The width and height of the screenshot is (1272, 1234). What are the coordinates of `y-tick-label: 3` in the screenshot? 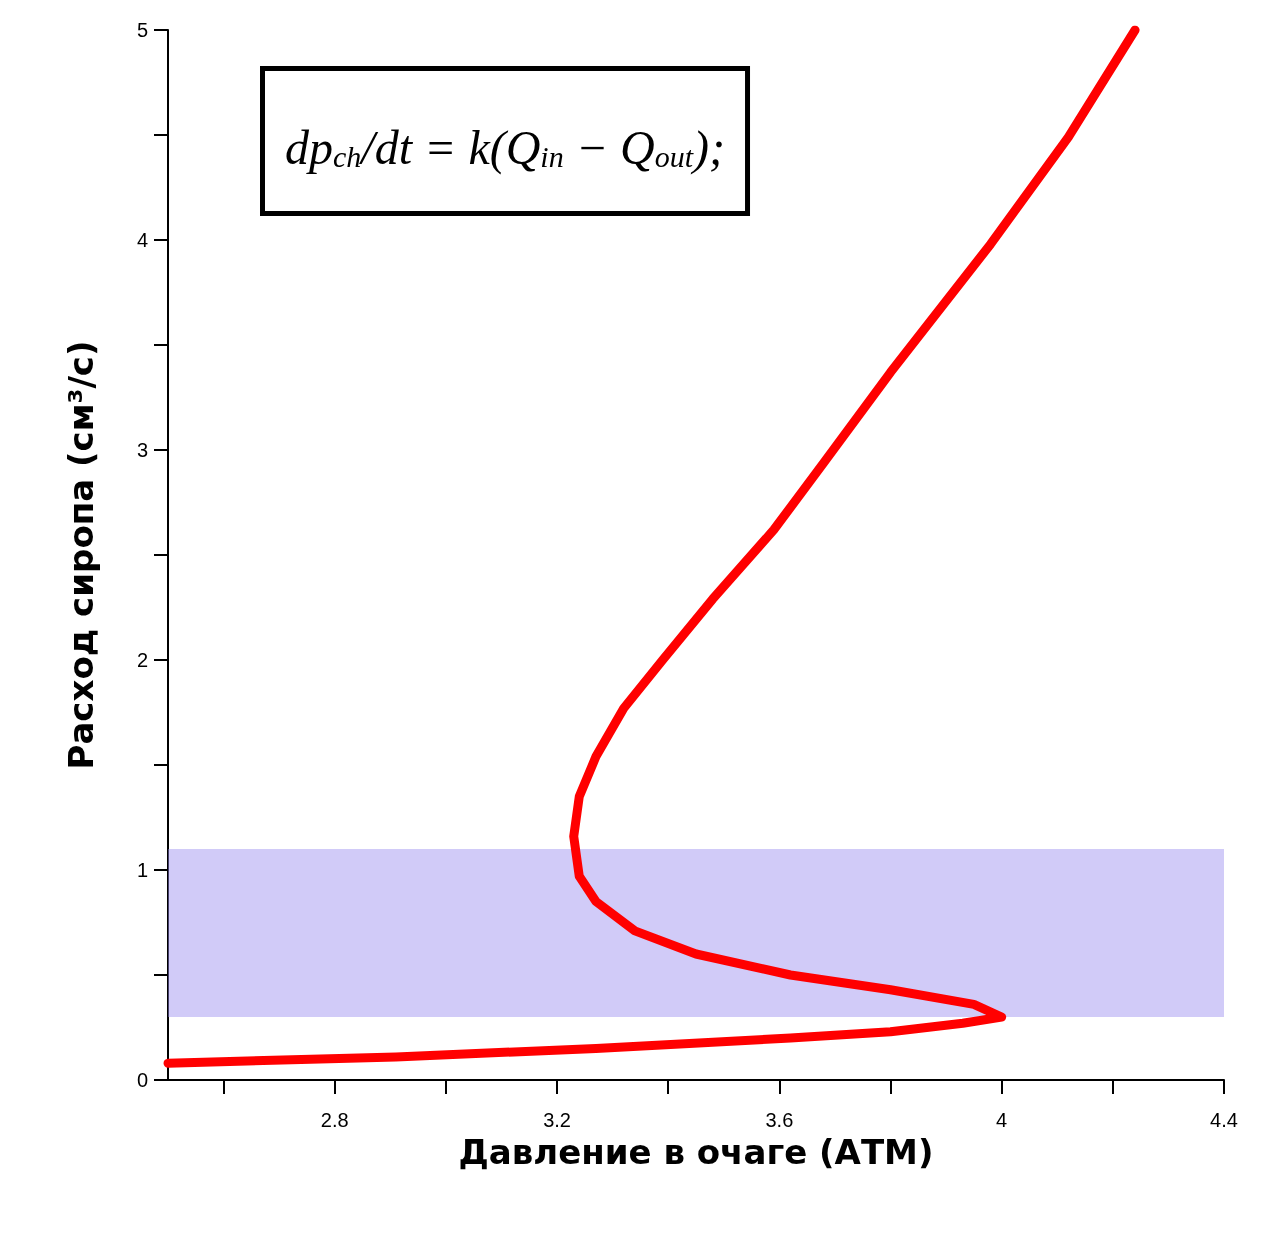 It's located at (142, 450).